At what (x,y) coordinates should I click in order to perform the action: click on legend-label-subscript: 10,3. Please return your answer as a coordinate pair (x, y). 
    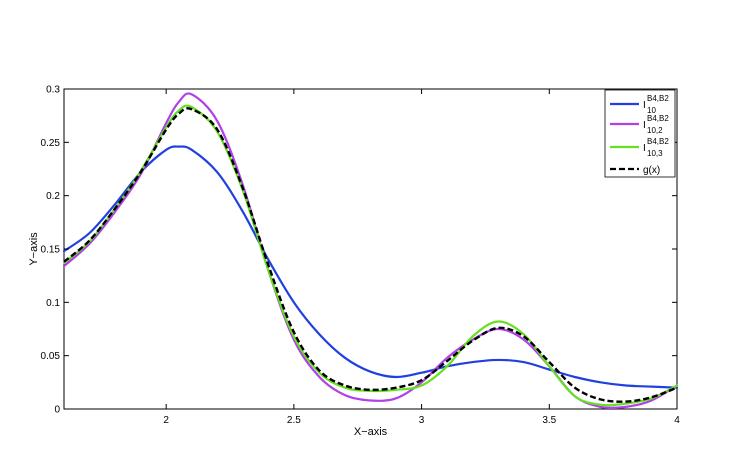
    Looking at the image, I should click on (655, 153).